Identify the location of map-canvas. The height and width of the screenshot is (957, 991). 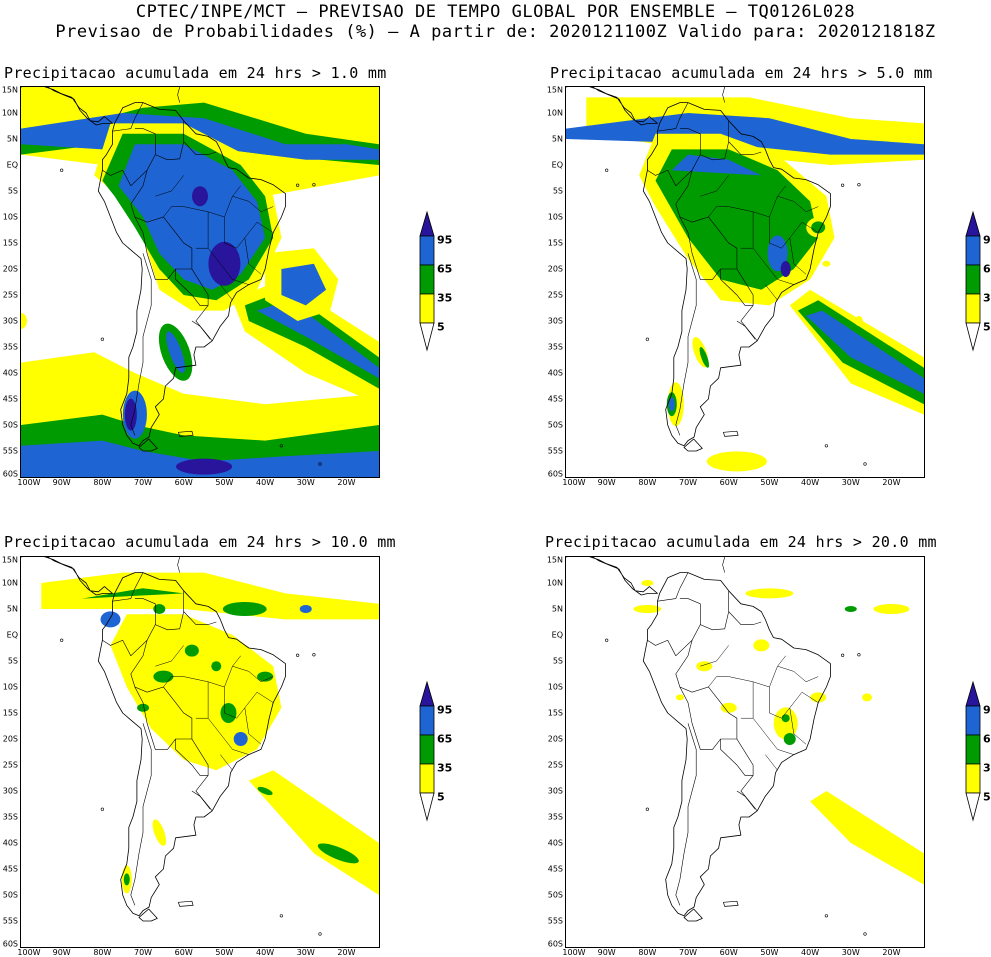
(745, 746).